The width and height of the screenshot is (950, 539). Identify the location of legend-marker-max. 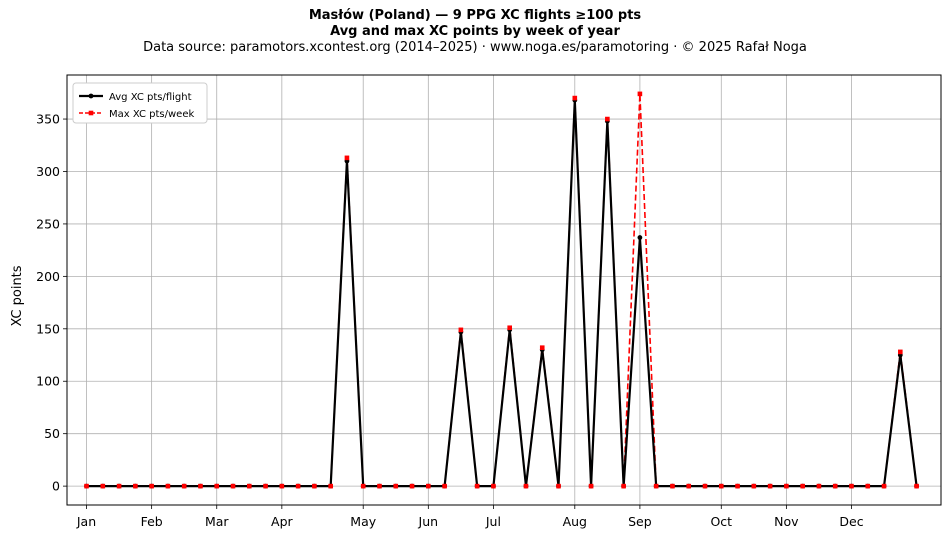
(91, 113).